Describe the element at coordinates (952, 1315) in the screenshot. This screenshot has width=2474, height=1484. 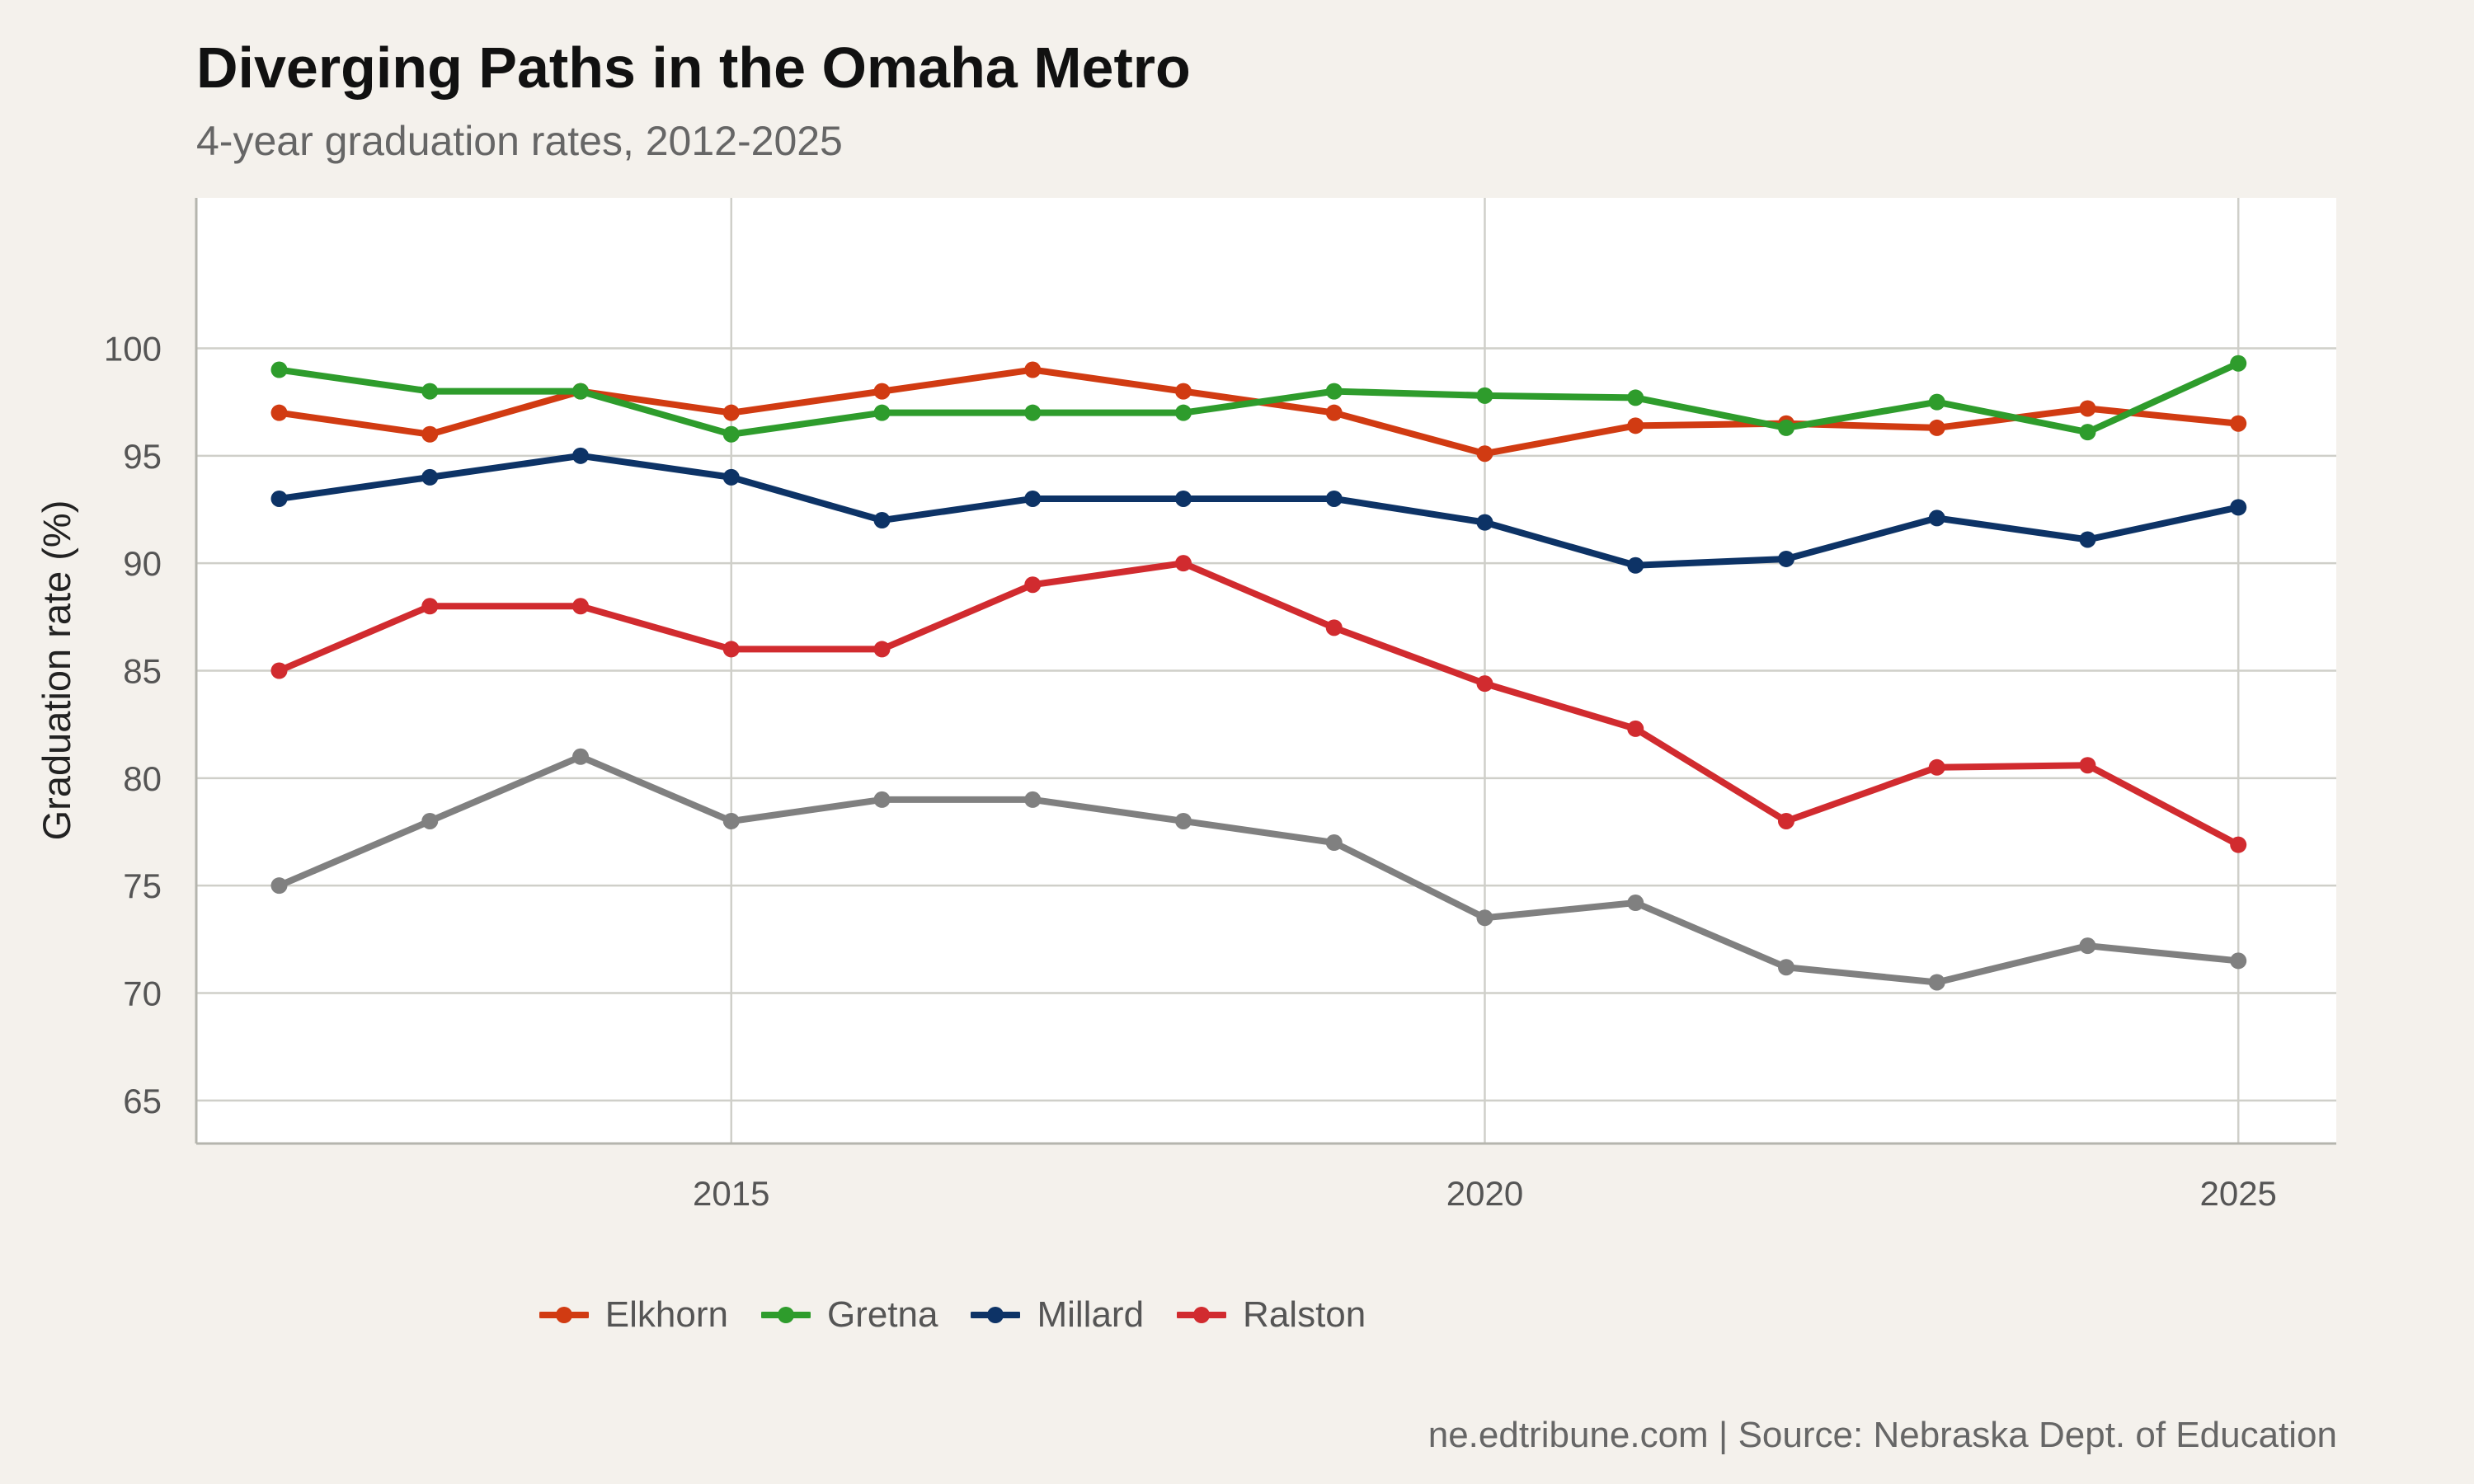
I see `legend: Elkhorn Gretna Millard Ralston` at that location.